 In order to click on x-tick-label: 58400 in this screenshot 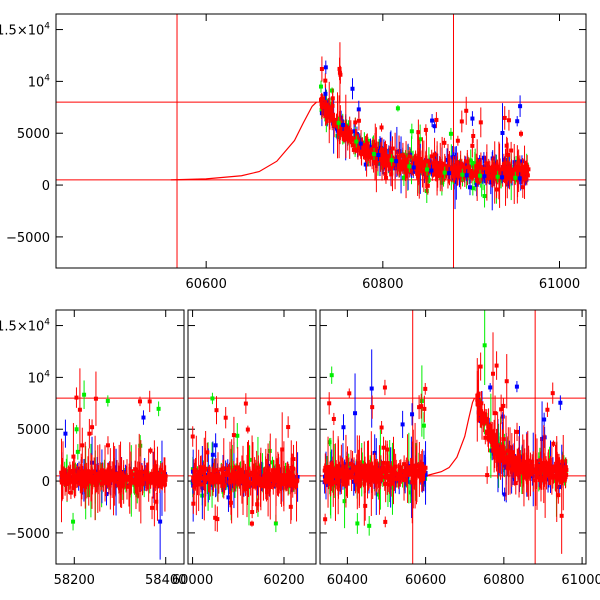, I will do `click(165, 580)`.